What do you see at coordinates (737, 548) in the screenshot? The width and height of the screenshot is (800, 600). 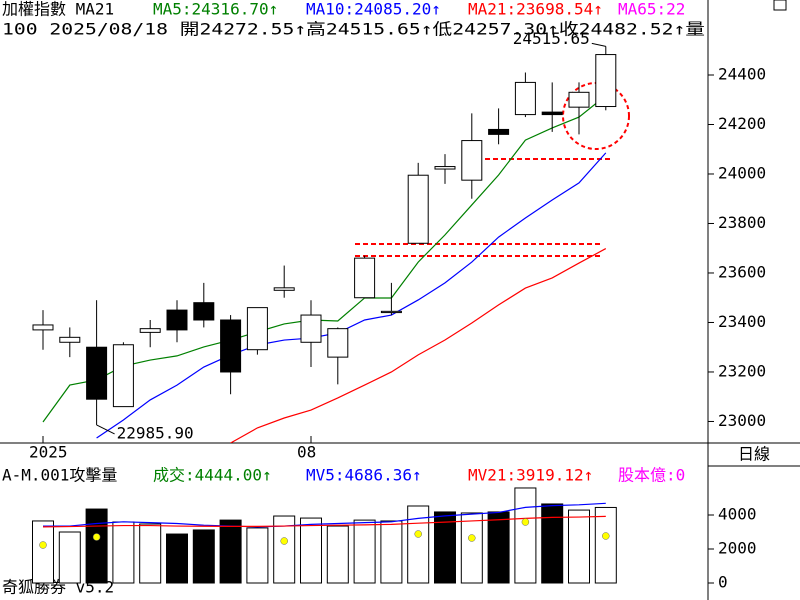 I see `y-tick-label: 2000` at bounding box center [737, 548].